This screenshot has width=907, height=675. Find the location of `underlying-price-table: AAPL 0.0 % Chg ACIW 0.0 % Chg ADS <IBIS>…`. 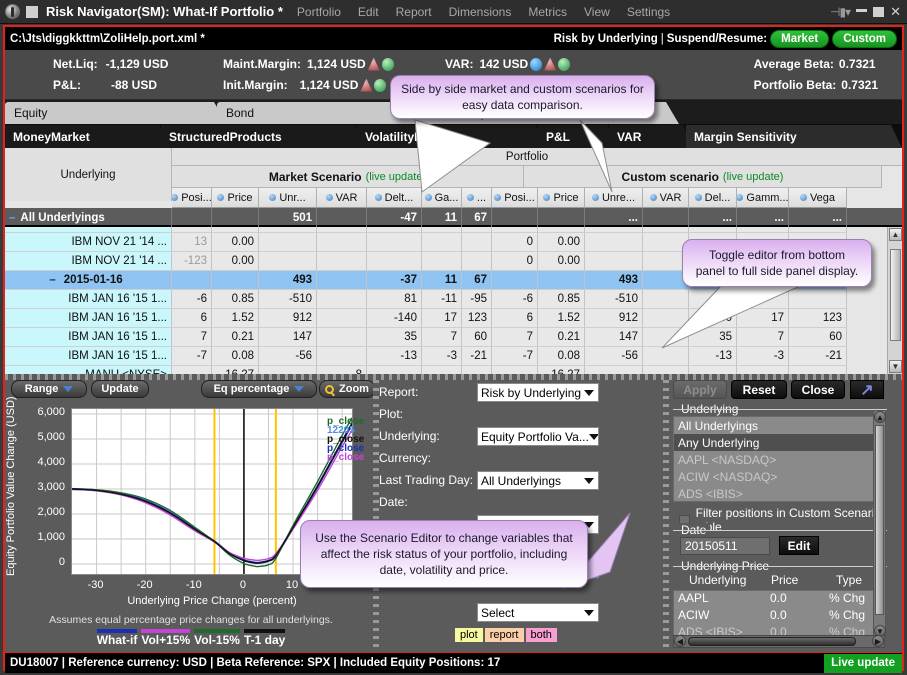

underlying-price-table: AAPL 0.0 % Chg ACIW 0.0 % Chg ADS <IBIS>… is located at coordinates (774, 613).